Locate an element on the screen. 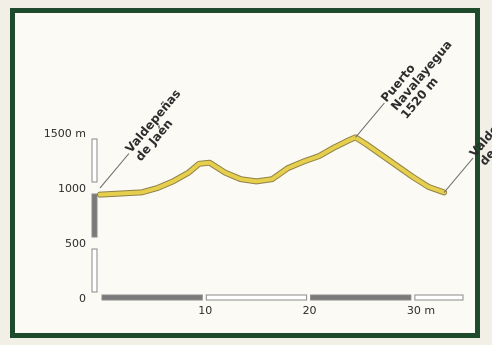 This screenshot has height=345, width=492. annotation-label: PuertoNavalayegua1520 m is located at coordinates (421, 75).